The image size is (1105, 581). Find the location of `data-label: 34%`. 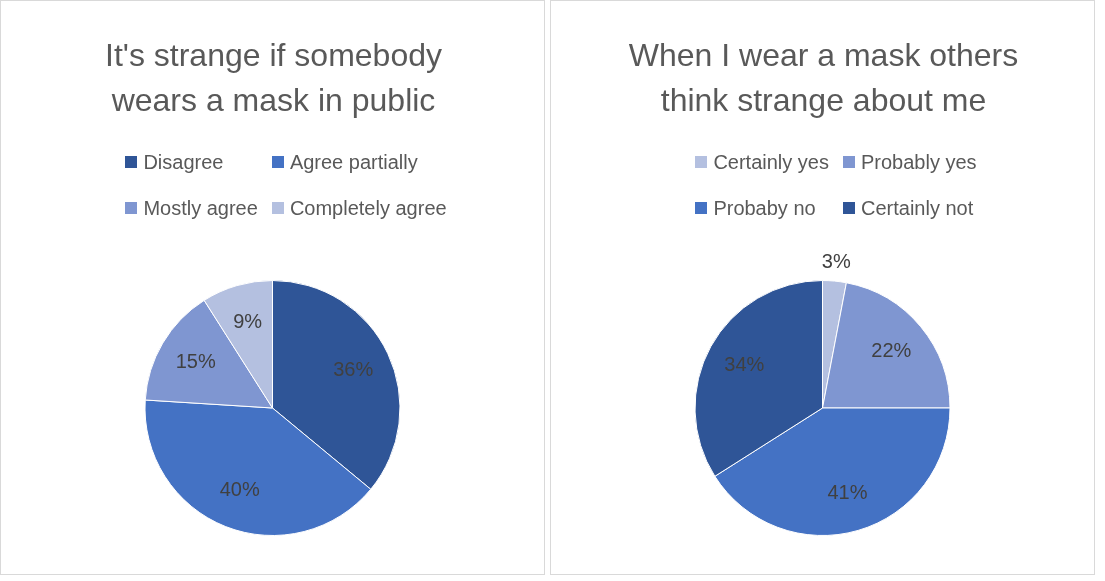

data-label: 34% is located at coordinates (744, 363).